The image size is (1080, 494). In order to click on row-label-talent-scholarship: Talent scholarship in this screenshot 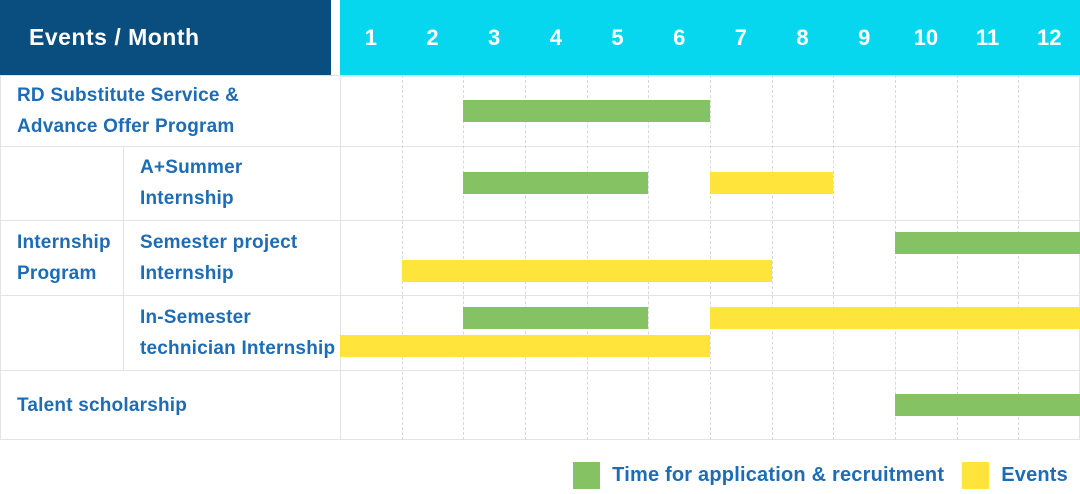, I will do `click(170, 405)`.